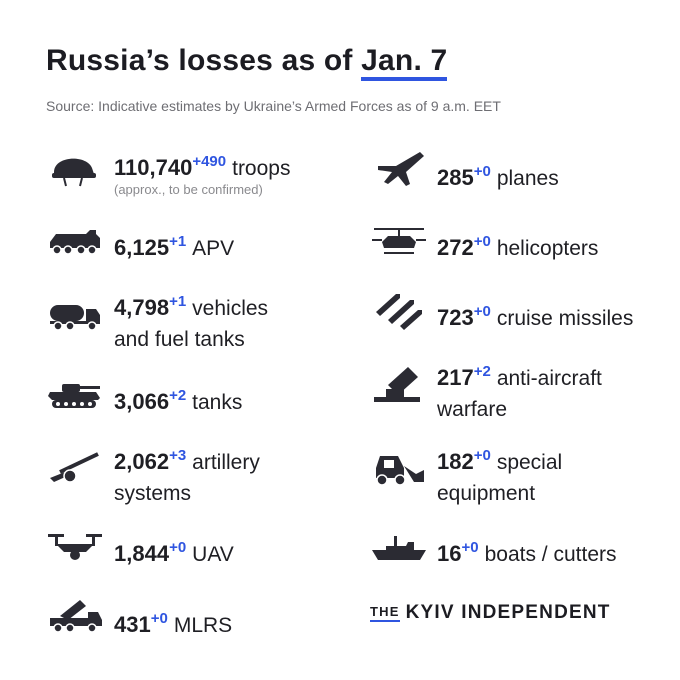 The width and height of the screenshot is (680, 680). I want to click on special-delta: +0, so click(482, 455).